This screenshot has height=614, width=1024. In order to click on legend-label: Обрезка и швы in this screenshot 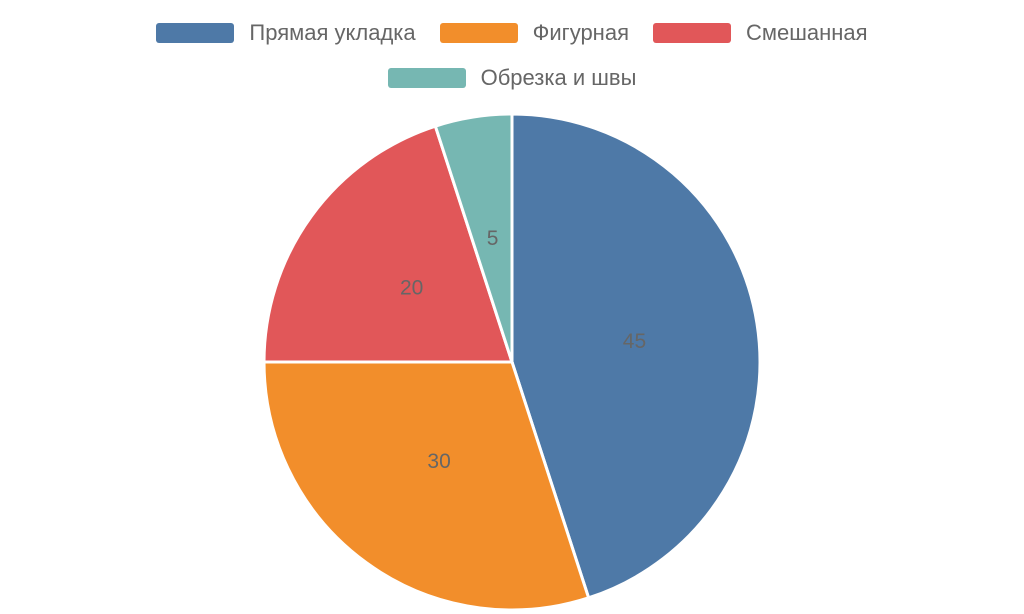, I will do `click(558, 77)`.